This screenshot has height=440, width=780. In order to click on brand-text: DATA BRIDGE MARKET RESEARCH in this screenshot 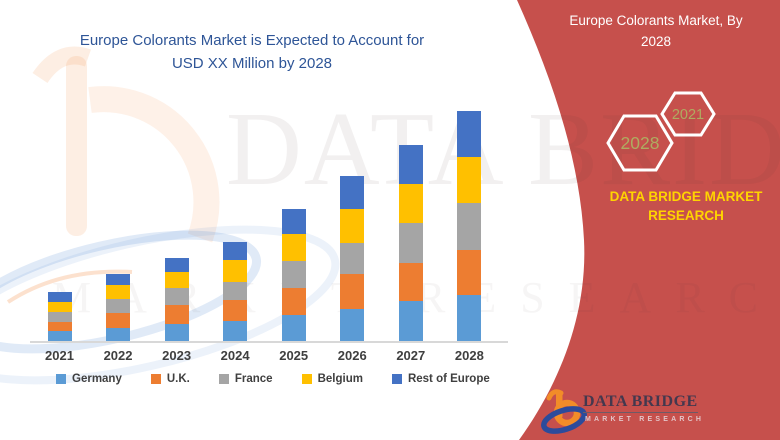, I will do `click(686, 206)`.